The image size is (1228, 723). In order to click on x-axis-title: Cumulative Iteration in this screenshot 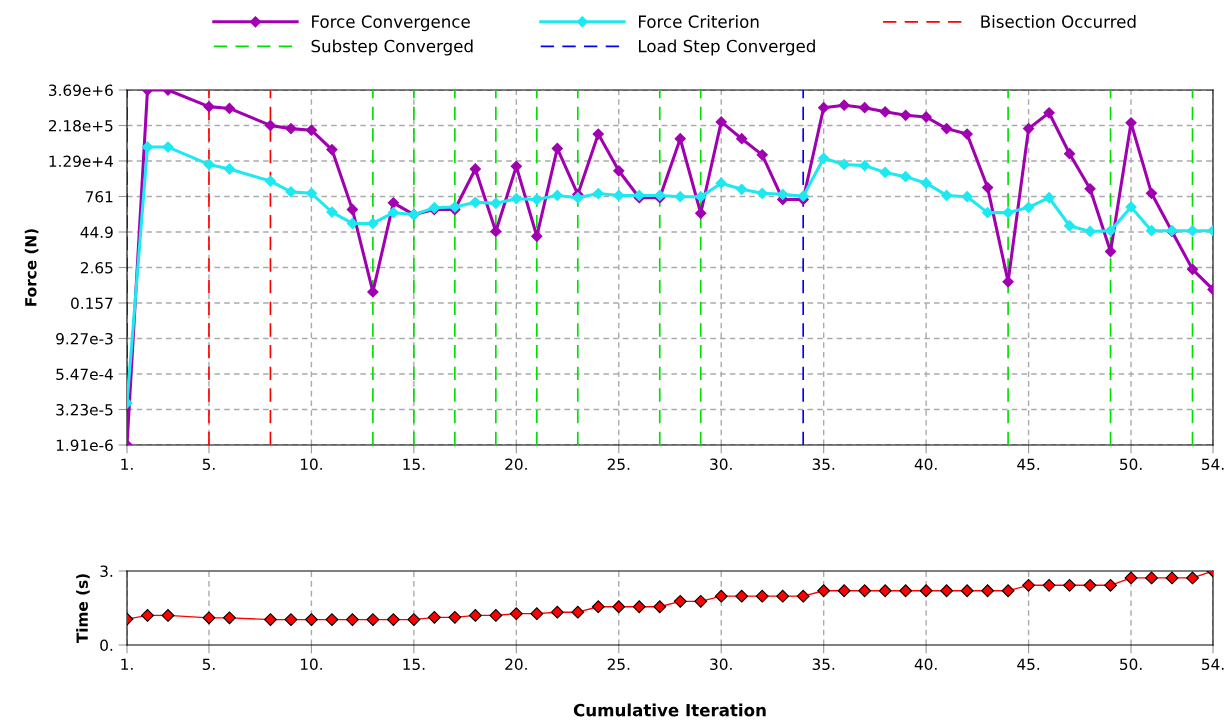, I will do `click(669, 710)`.